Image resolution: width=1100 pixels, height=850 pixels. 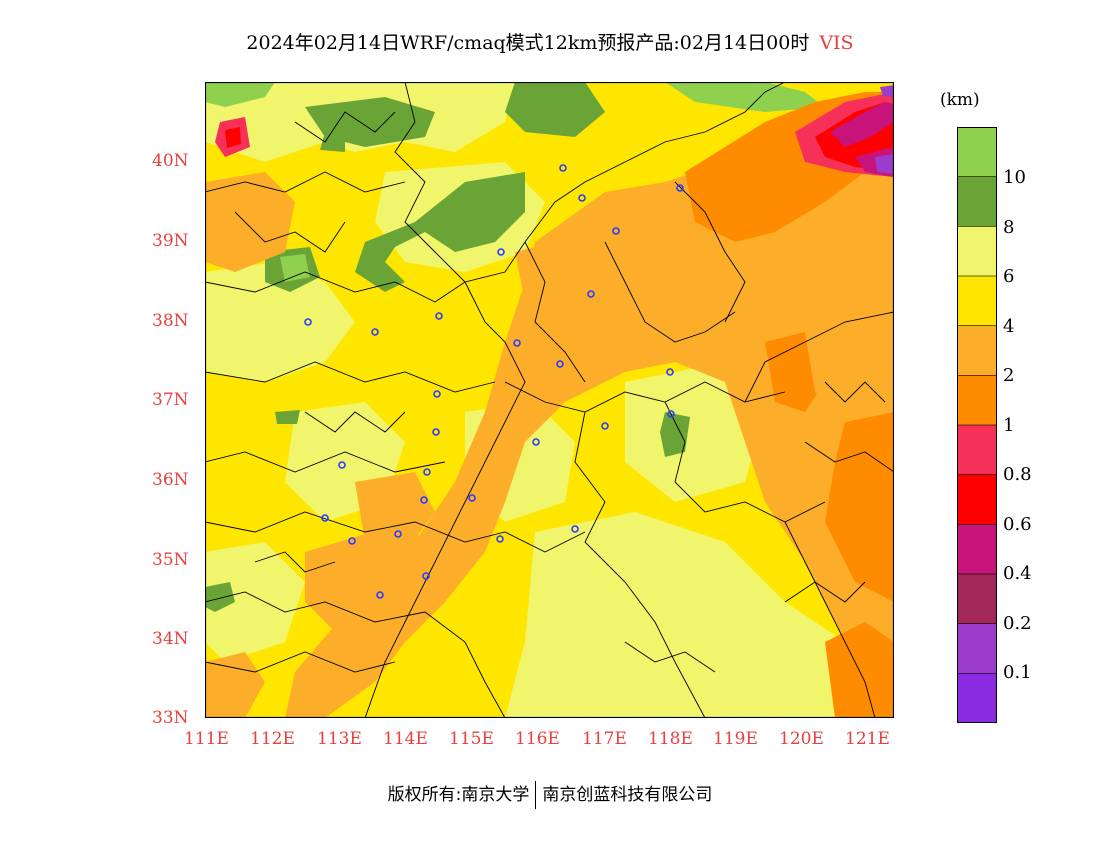 I want to click on legend-label-6: 6, so click(x=1009, y=276).